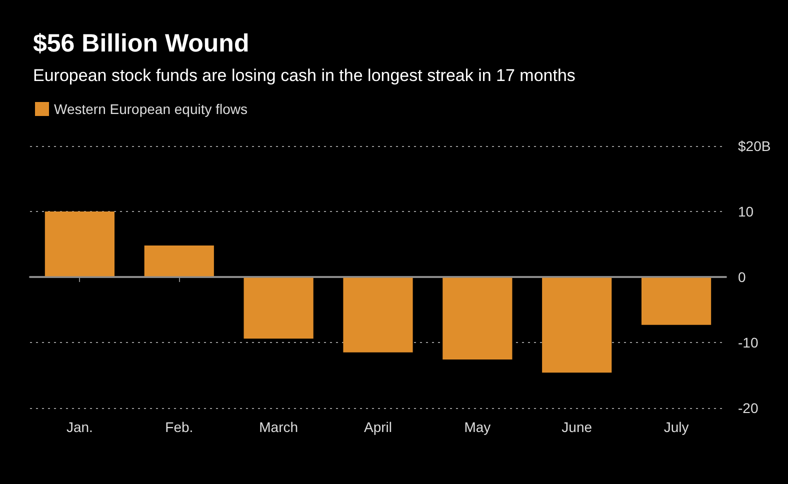 This screenshot has height=484, width=788. Describe the element at coordinates (754, 146) in the screenshot. I see `y-tick-label: $20B` at that location.